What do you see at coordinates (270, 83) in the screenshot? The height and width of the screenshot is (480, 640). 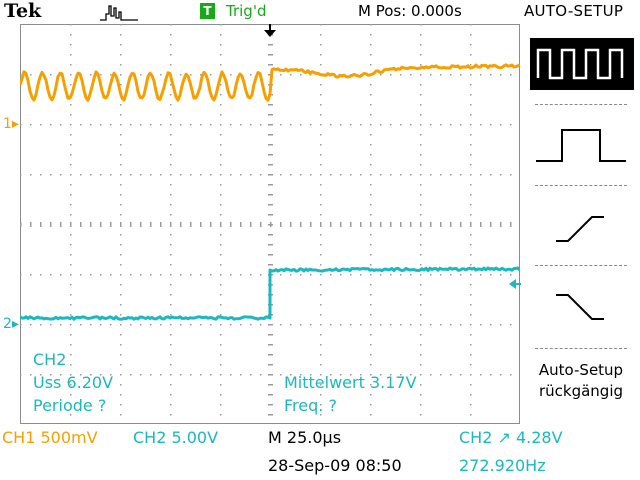 I see `ch1-waveform` at bounding box center [270, 83].